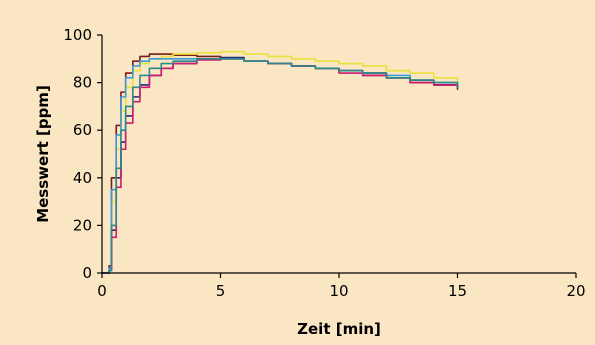 This screenshot has width=595, height=345. I want to click on y-tick-label: 80, so click(82, 83).